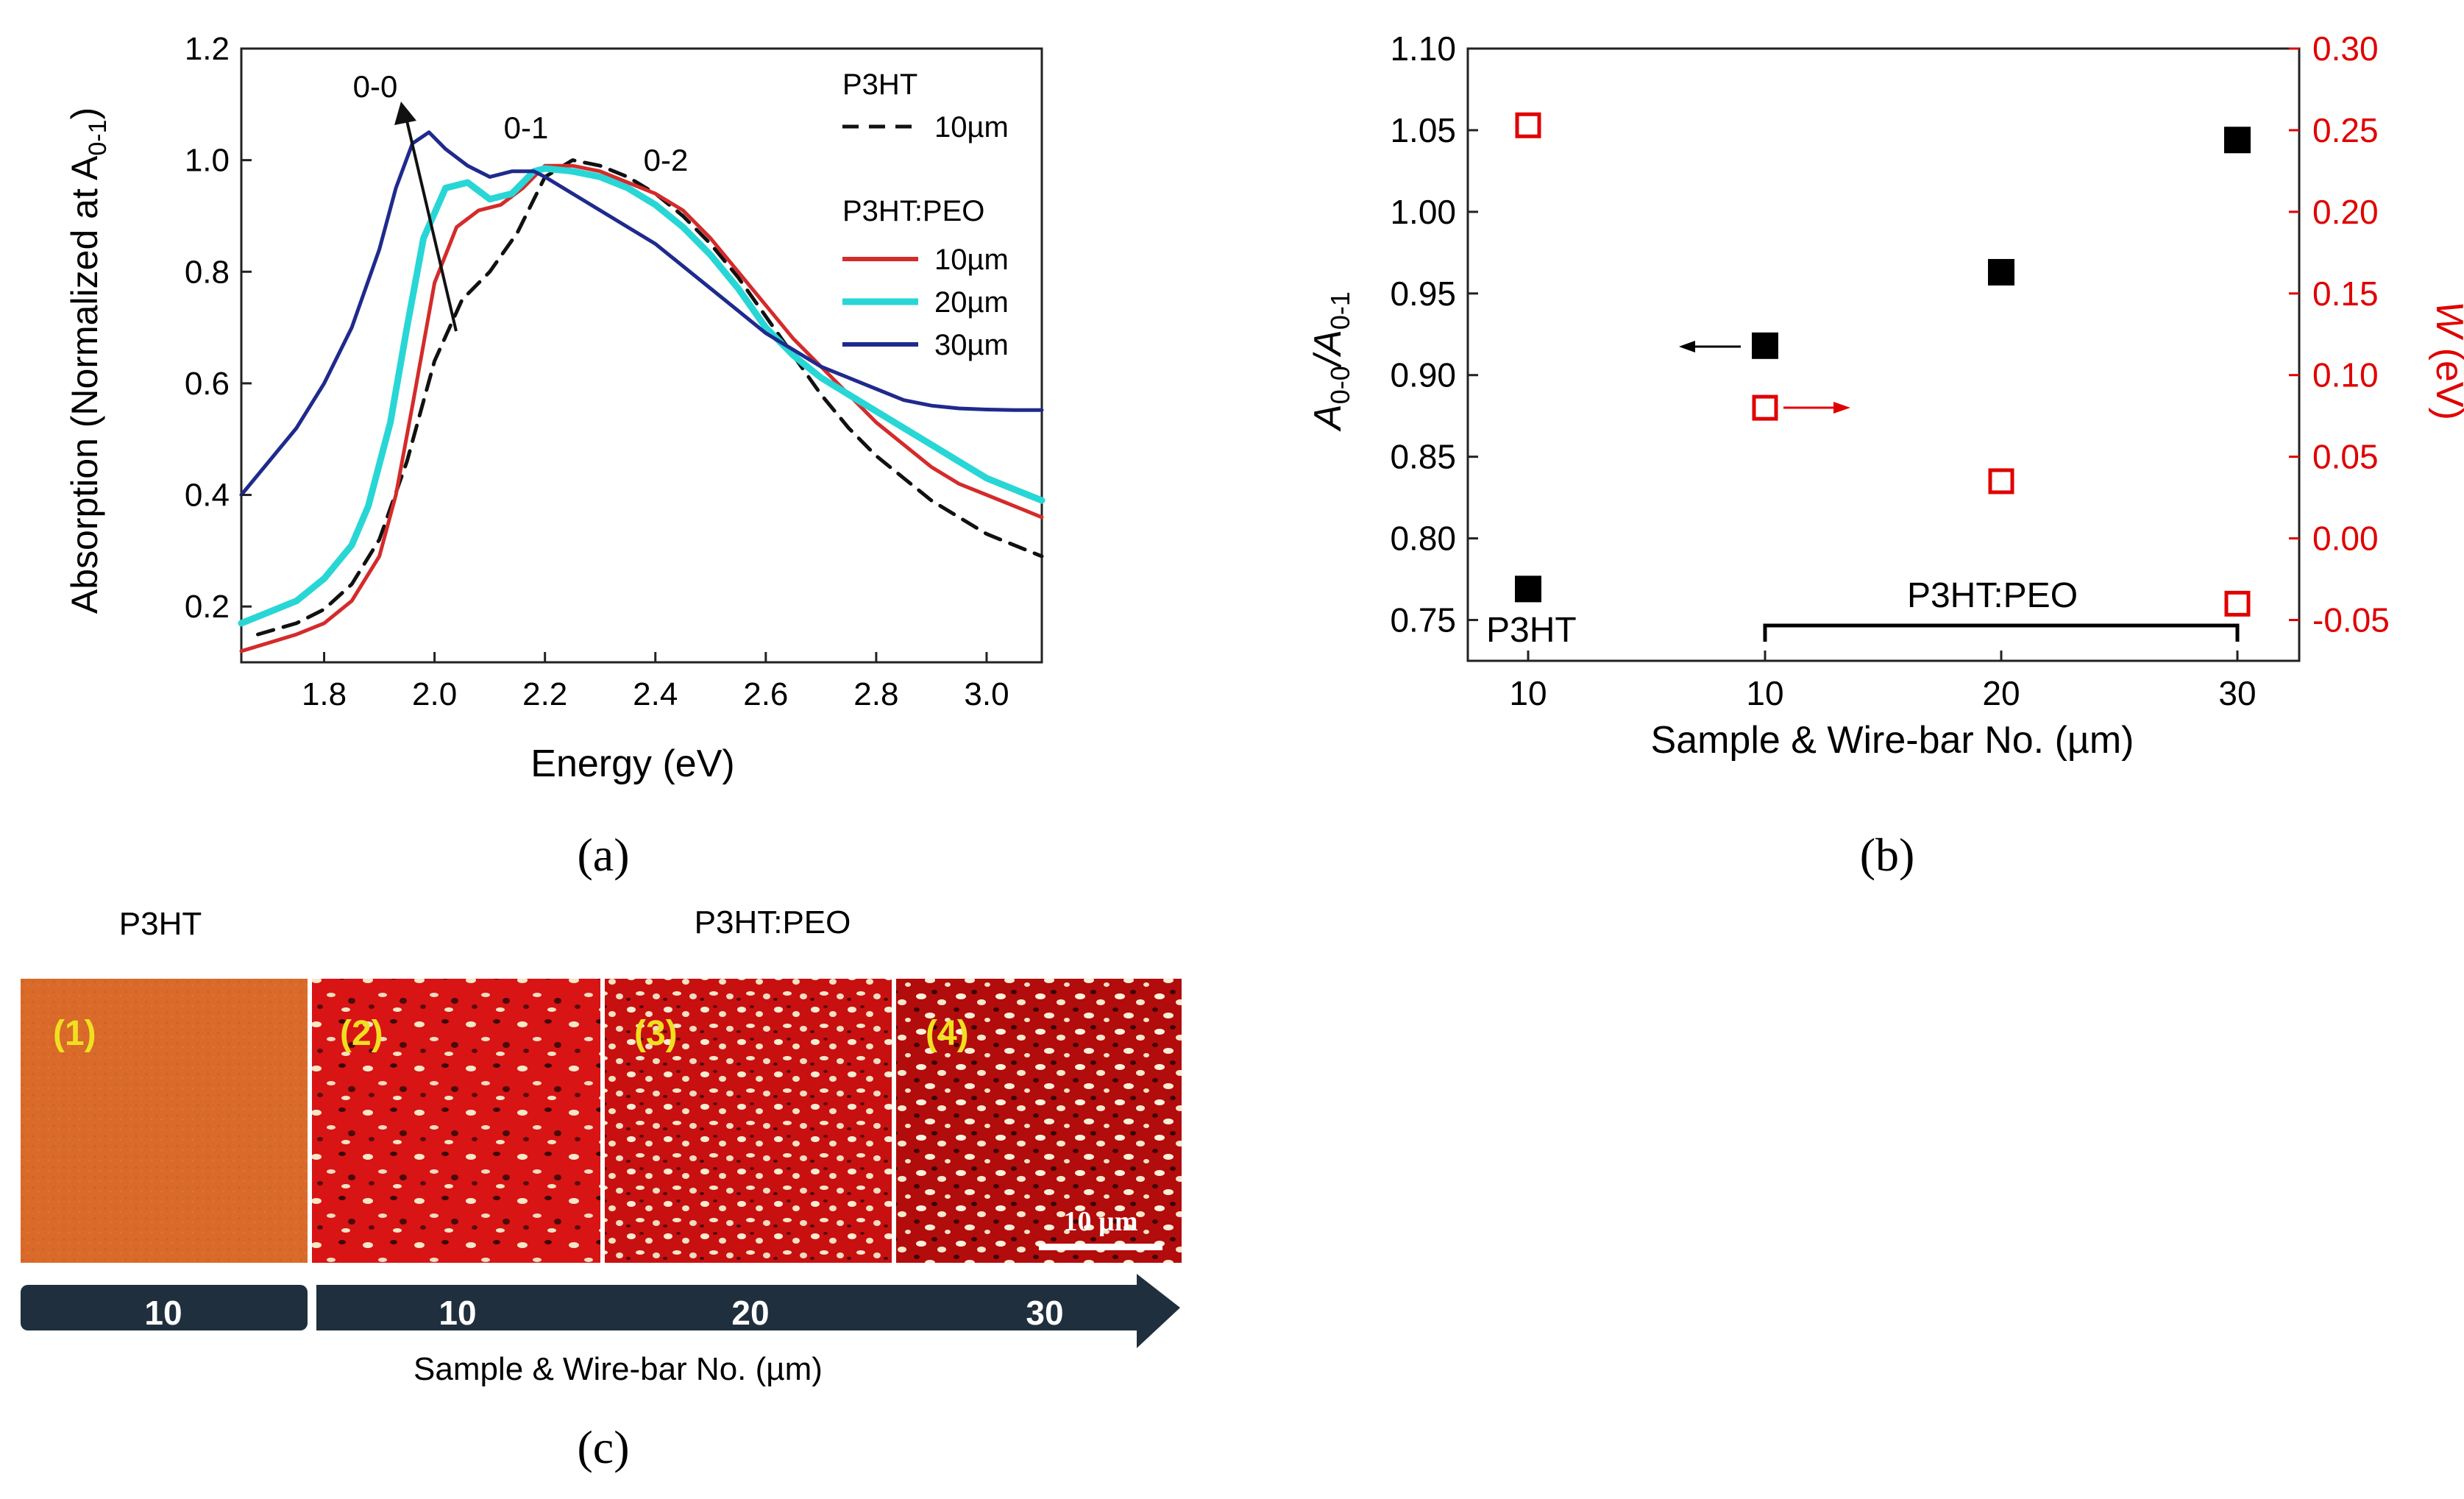 The height and width of the screenshot is (1499, 2464). I want to click on peo-group-bracket, so click(2001, 633).